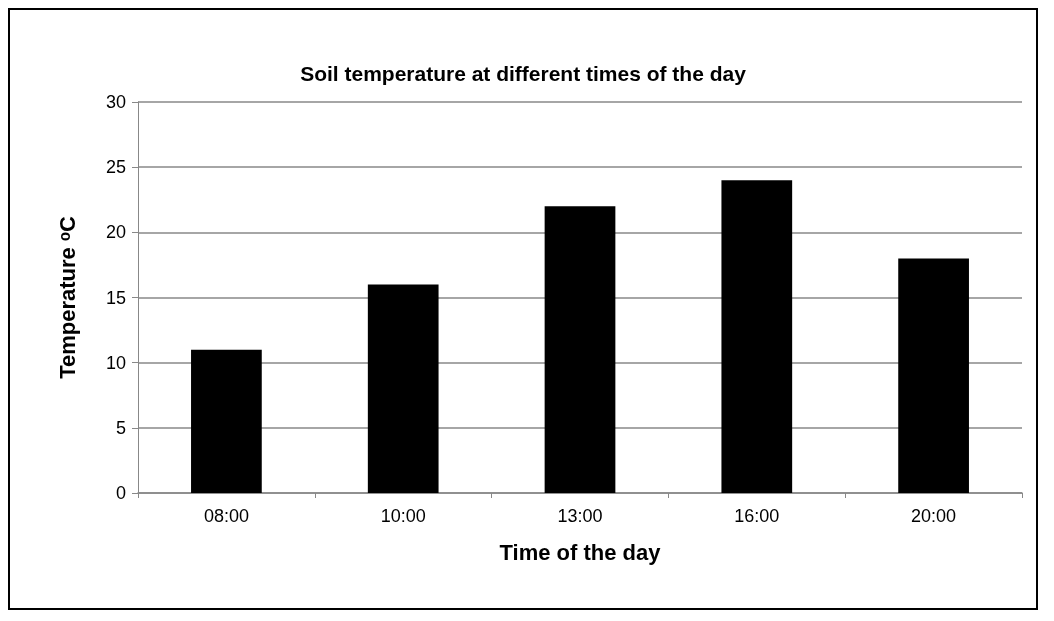 The height and width of the screenshot is (621, 1054). I want to click on x-tick-label: 10:00, so click(403, 516).